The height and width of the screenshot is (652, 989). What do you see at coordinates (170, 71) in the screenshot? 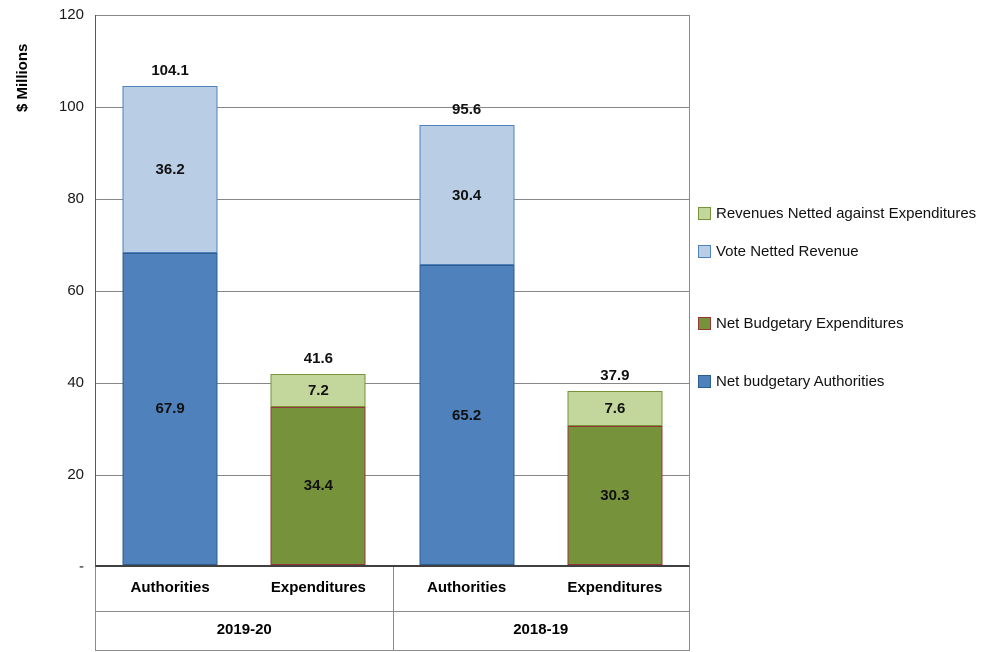
I see `bar-total-label: 104.1` at bounding box center [170, 71].